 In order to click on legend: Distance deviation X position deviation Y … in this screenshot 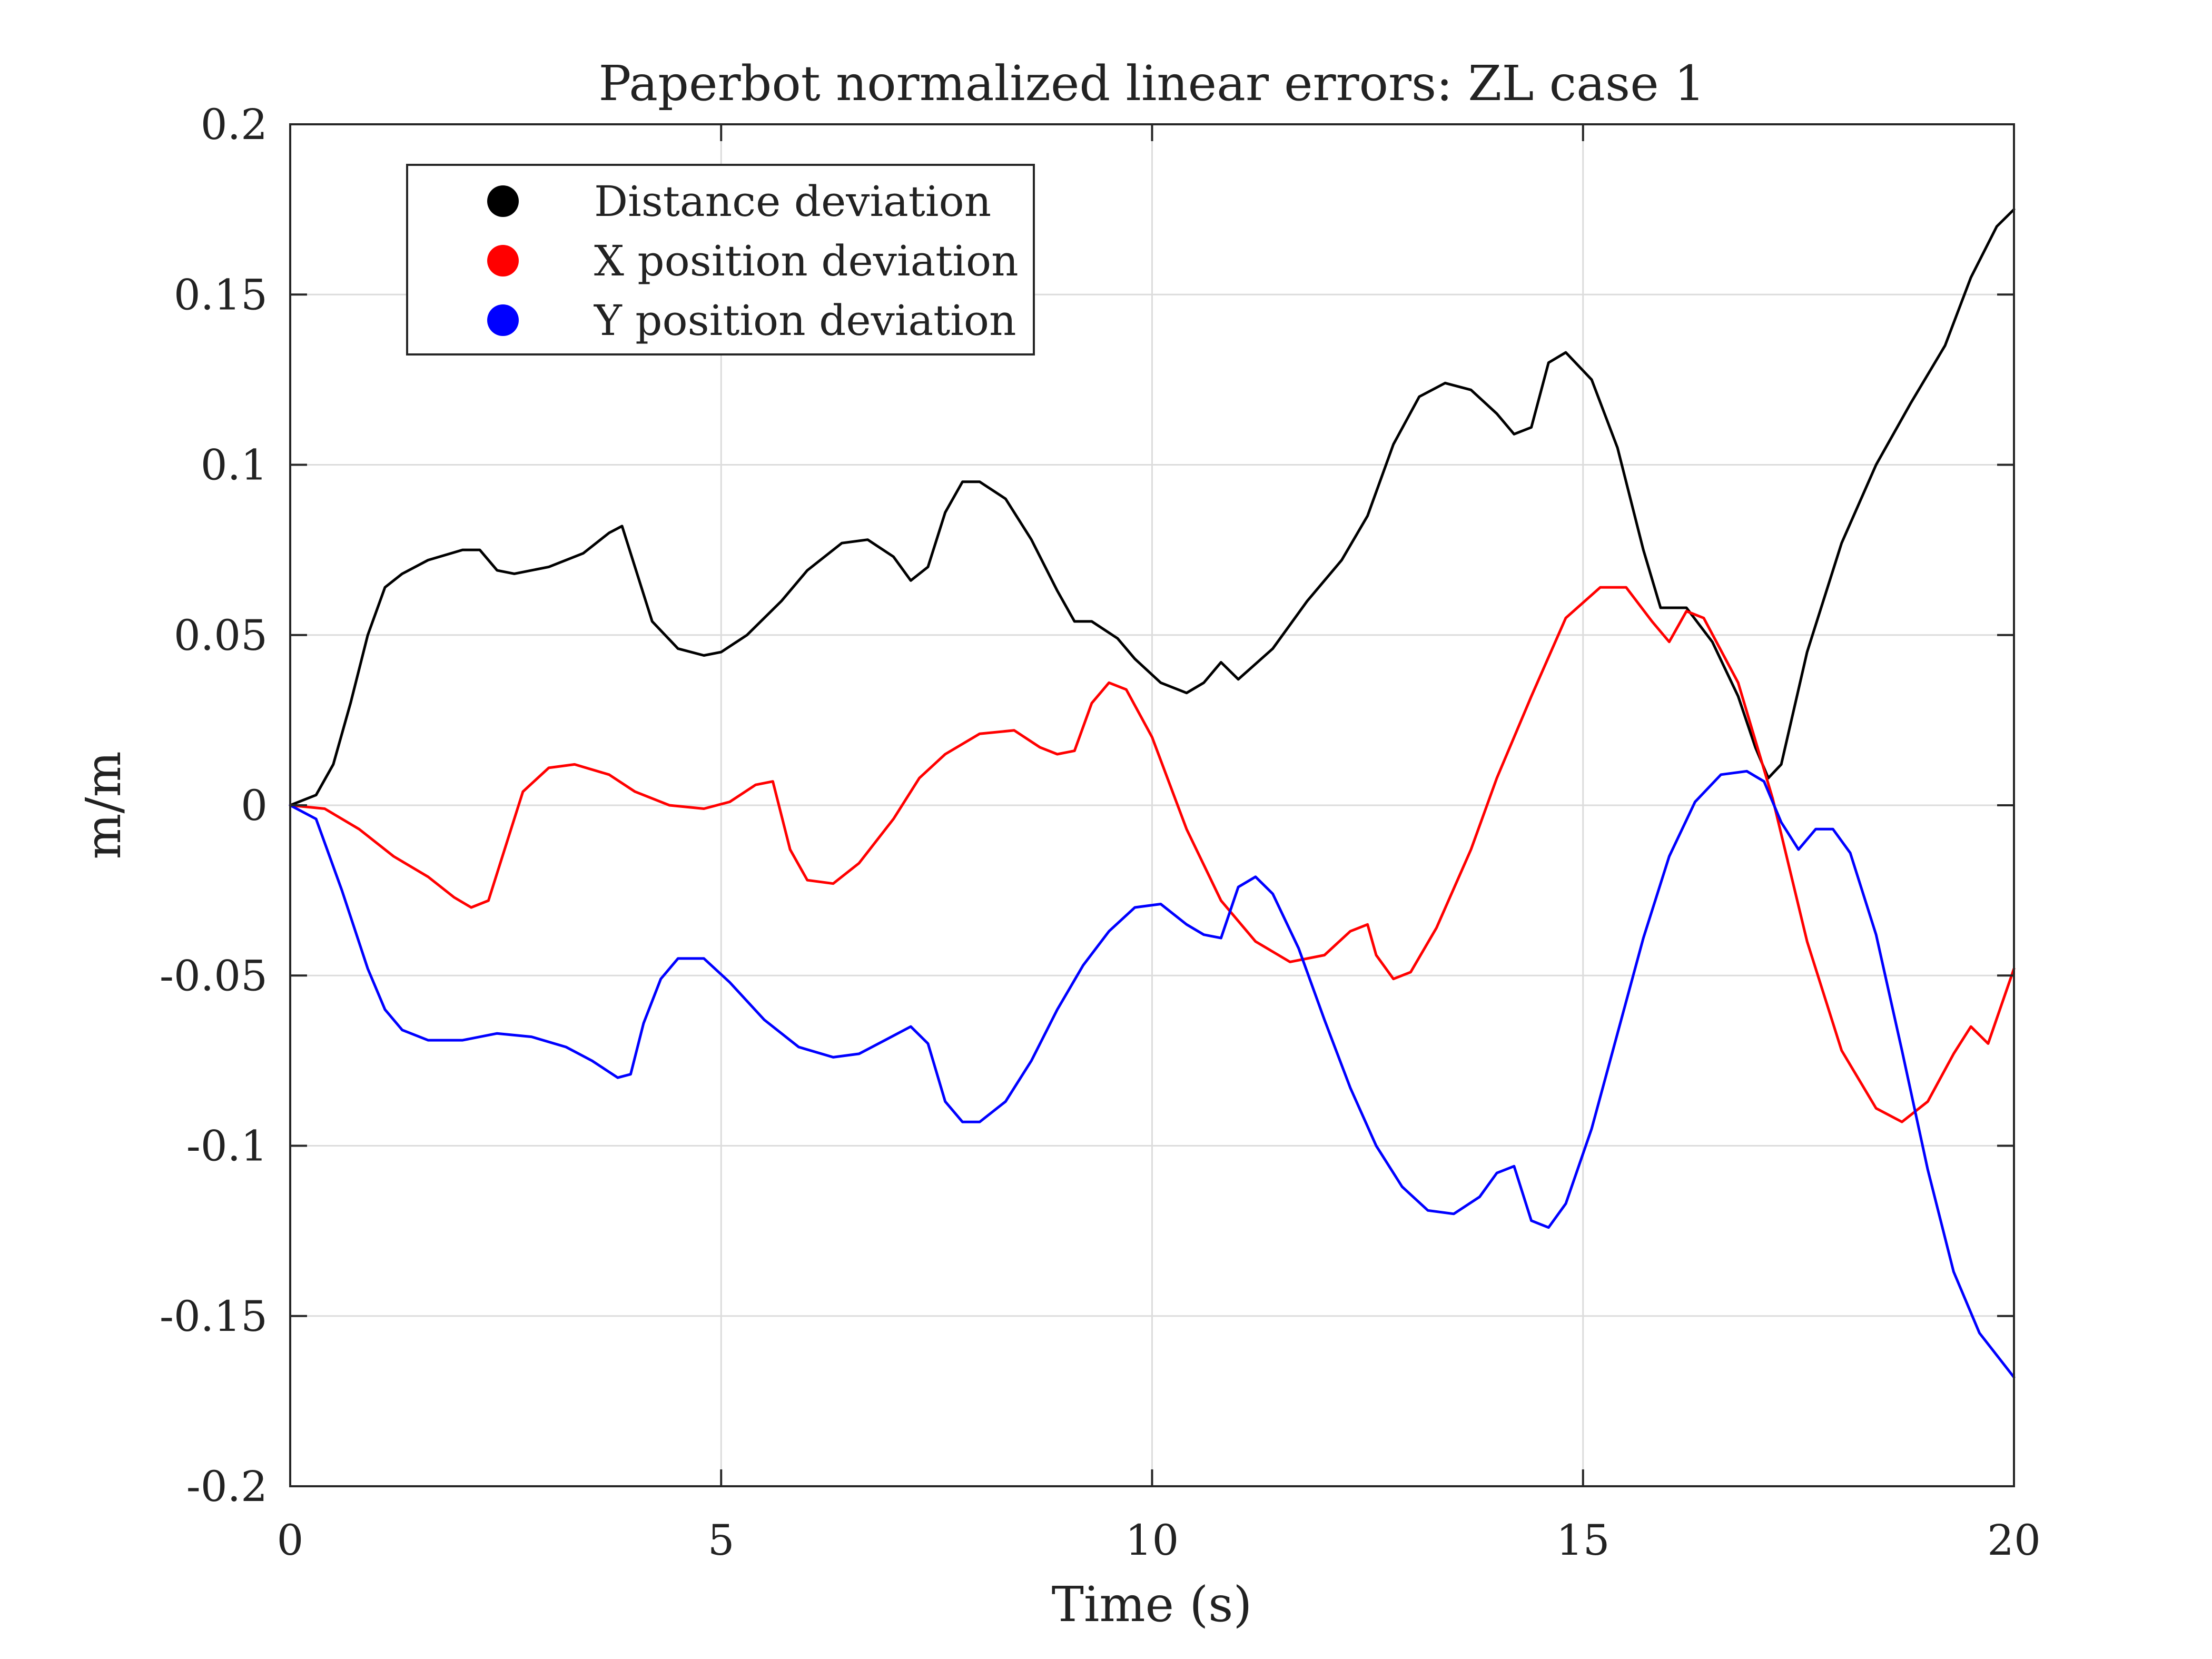, I will do `click(720, 259)`.